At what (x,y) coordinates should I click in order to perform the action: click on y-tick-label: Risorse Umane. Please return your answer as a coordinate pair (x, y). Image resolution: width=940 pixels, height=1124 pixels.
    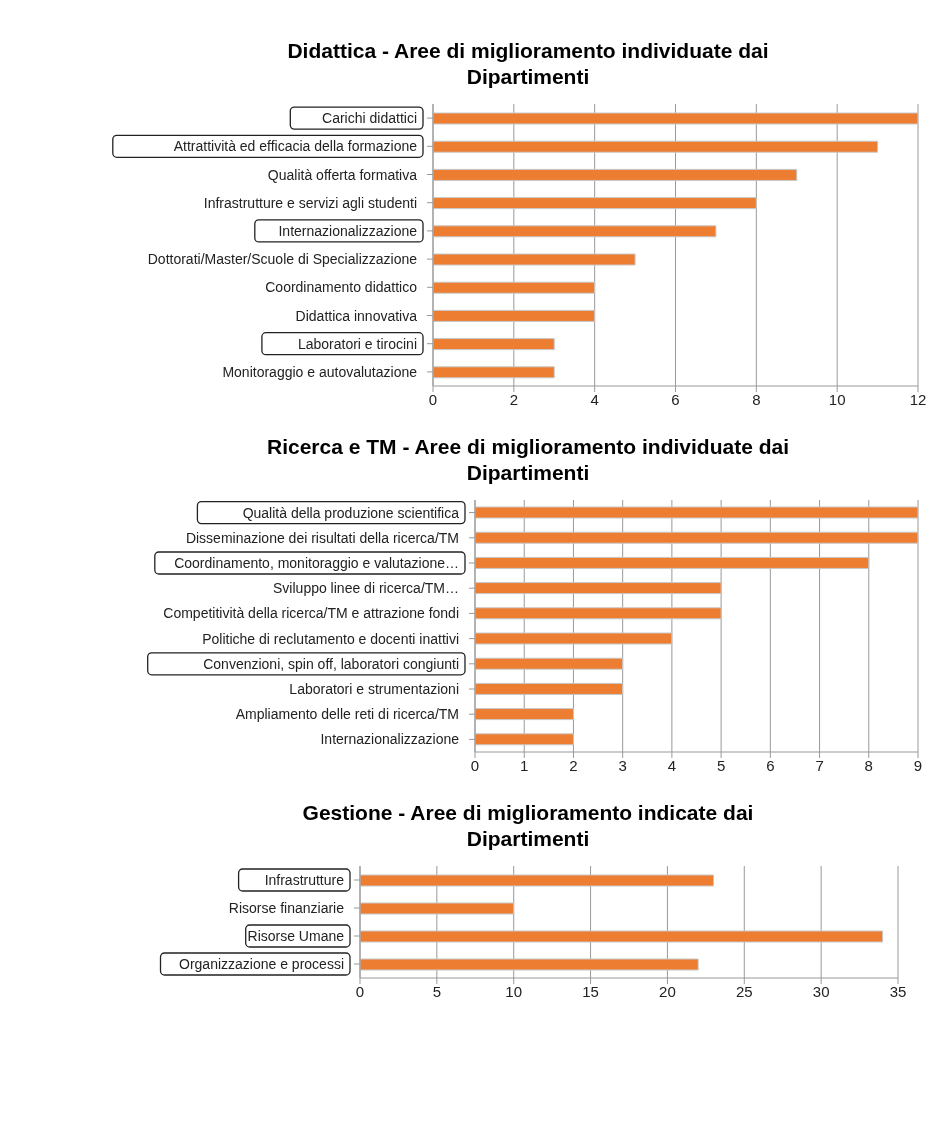
    Looking at the image, I should click on (296, 936).